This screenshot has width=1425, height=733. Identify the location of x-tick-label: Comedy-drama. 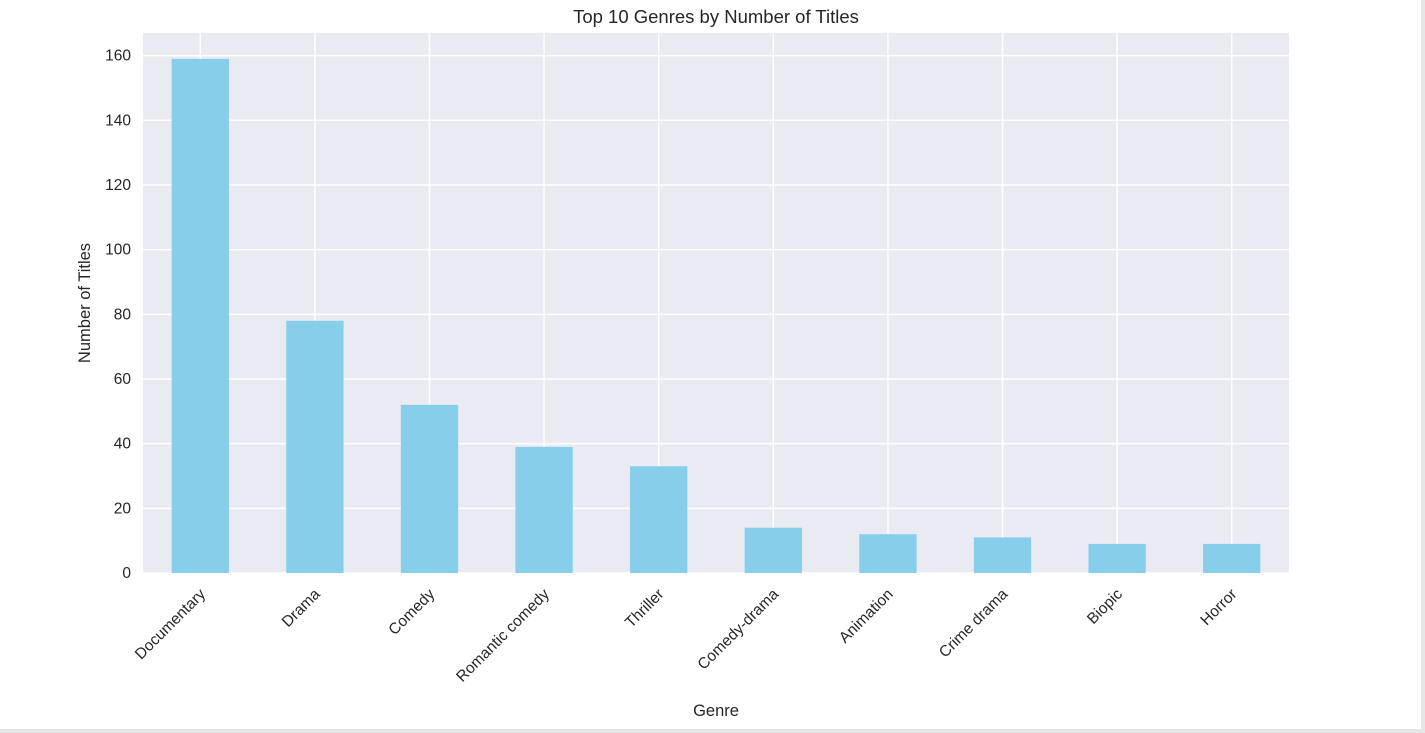
(739, 630).